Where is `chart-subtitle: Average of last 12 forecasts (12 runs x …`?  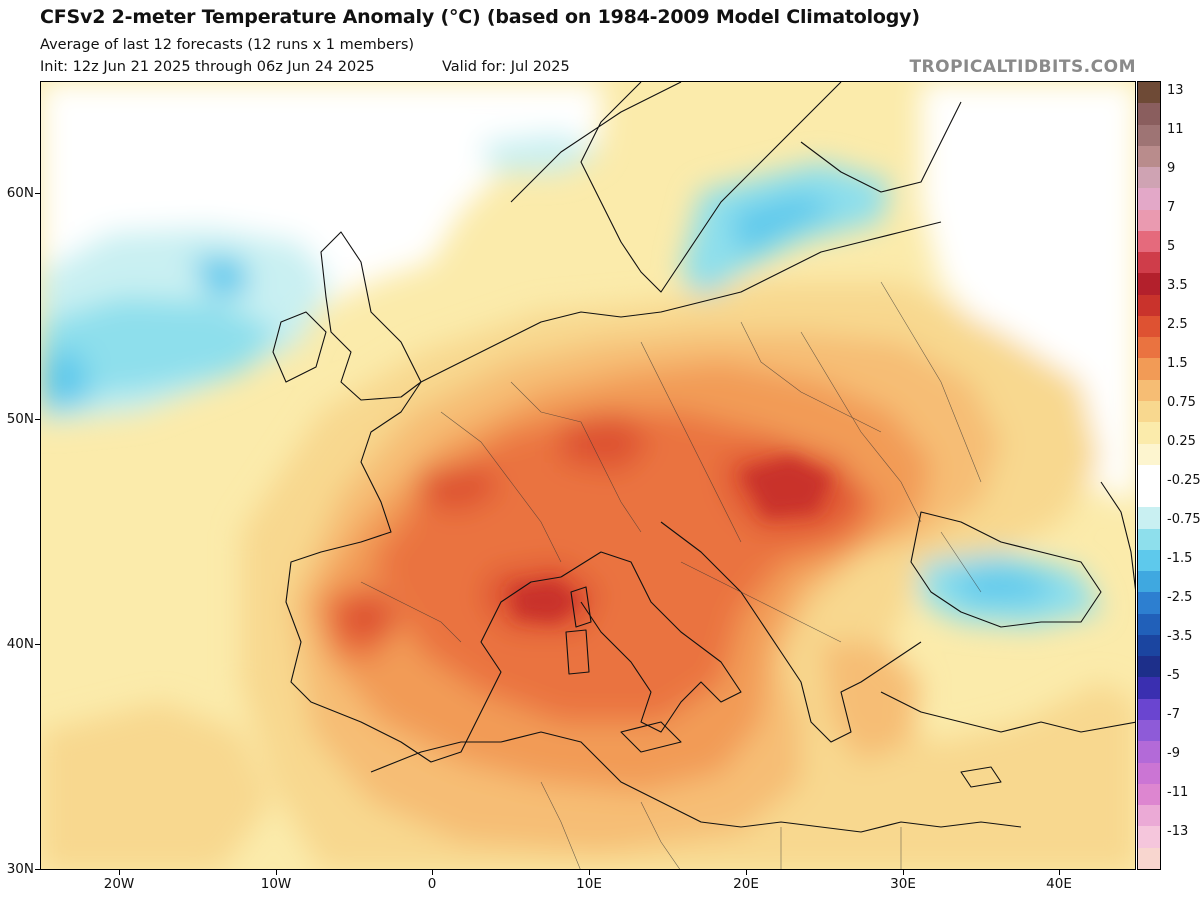 chart-subtitle: Average of last 12 forecasts (12 runs x … is located at coordinates (227, 45).